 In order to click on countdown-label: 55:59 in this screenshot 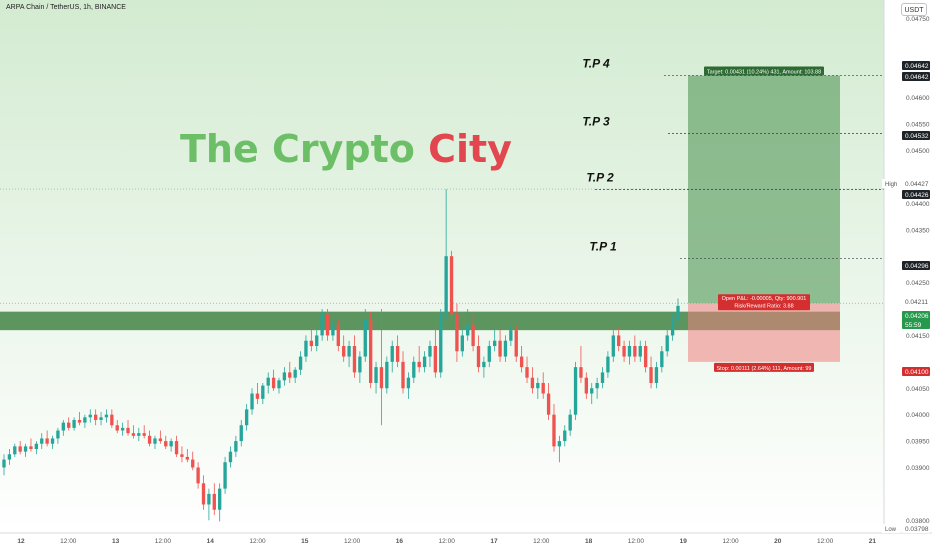, I will do `click(913, 325)`.